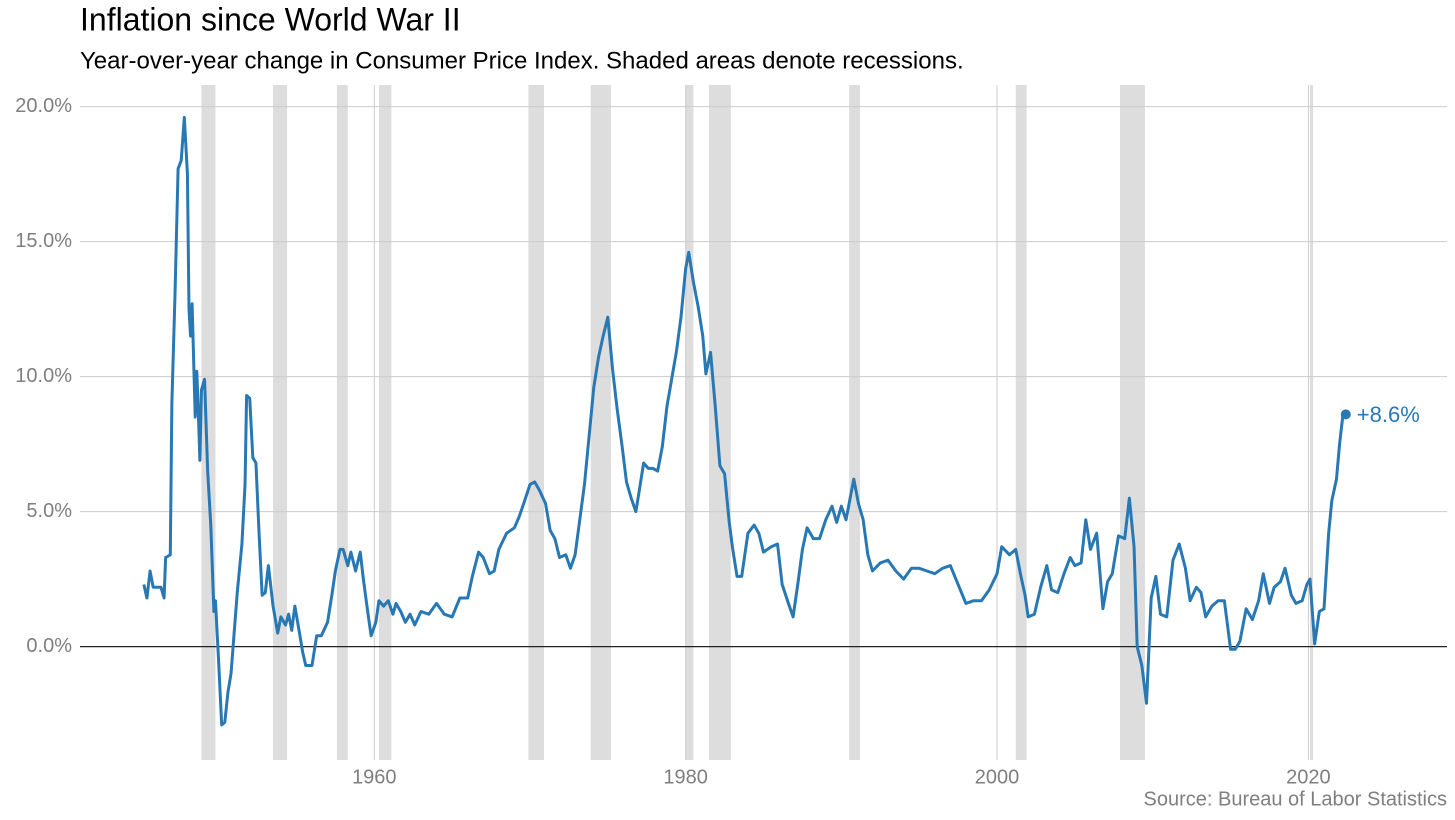  Describe the element at coordinates (43, 106) in the screenshot. I see `y-tick-label: 20.0%` at that location.